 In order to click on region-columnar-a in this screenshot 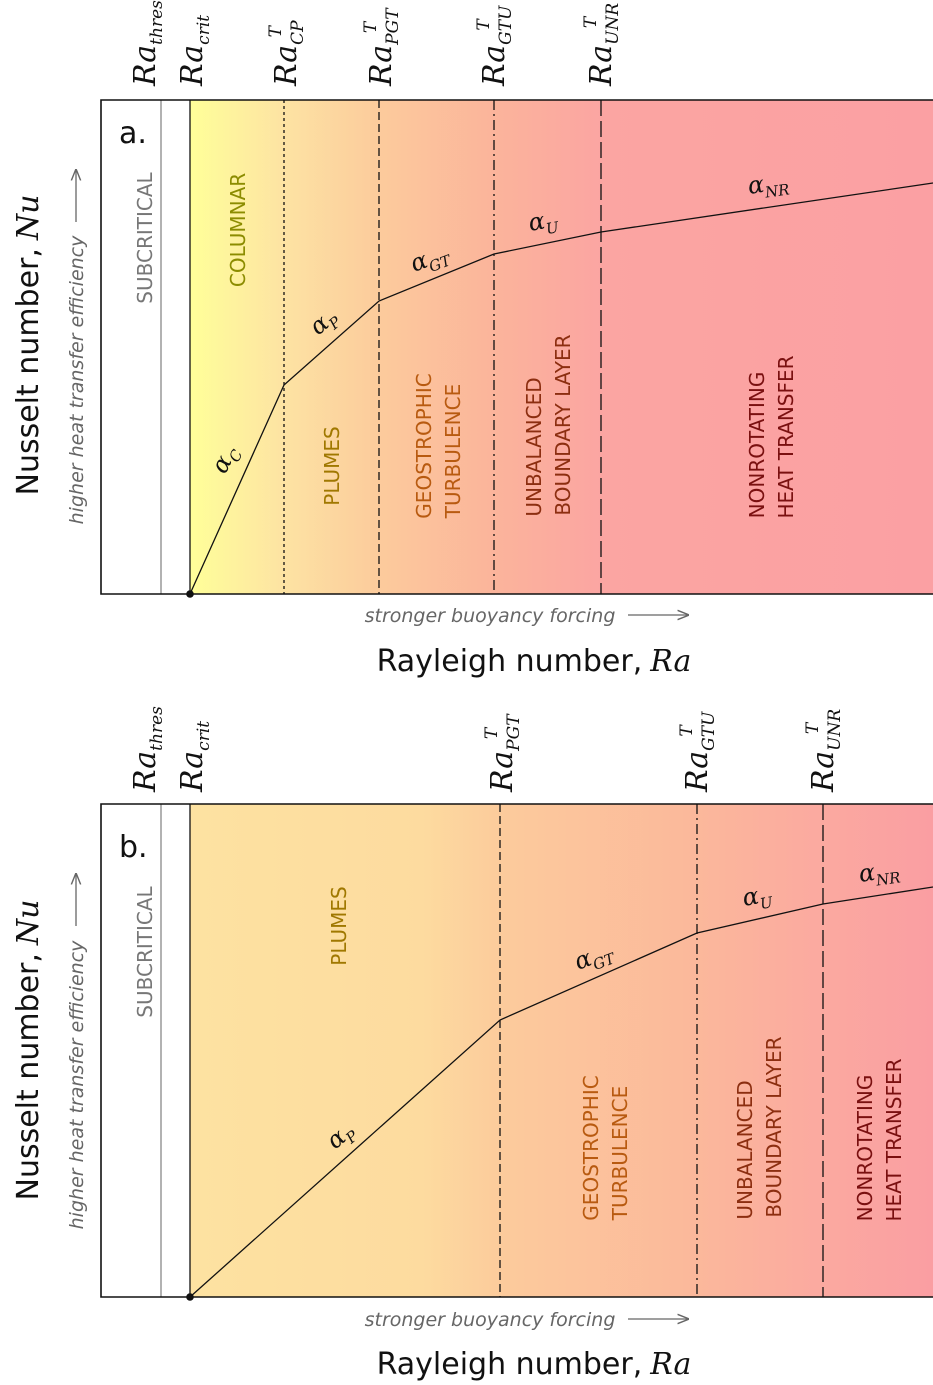, I will do `click(237, 347)`.